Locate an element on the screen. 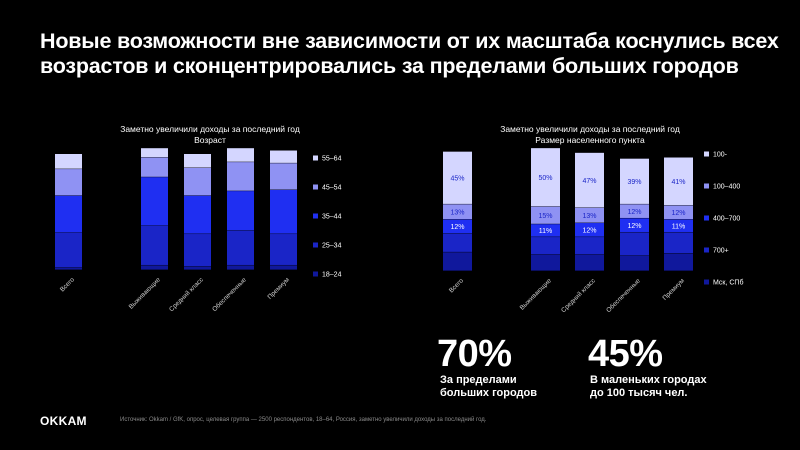 This screenshot has height=450, width=800. legend-label: 35–44 is located at coordinates (332, 217).